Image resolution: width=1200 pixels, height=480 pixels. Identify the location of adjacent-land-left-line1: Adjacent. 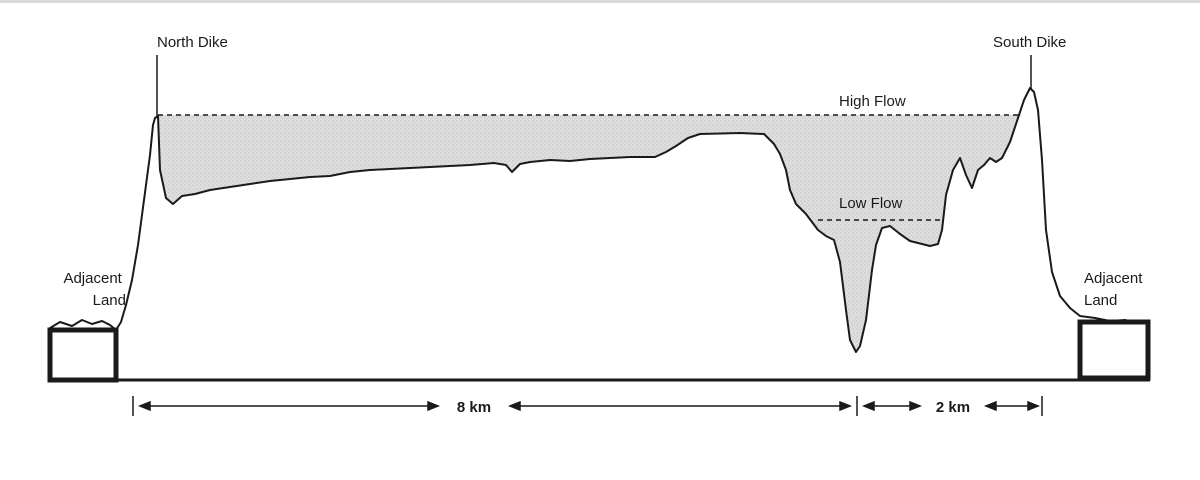
(92, 278).